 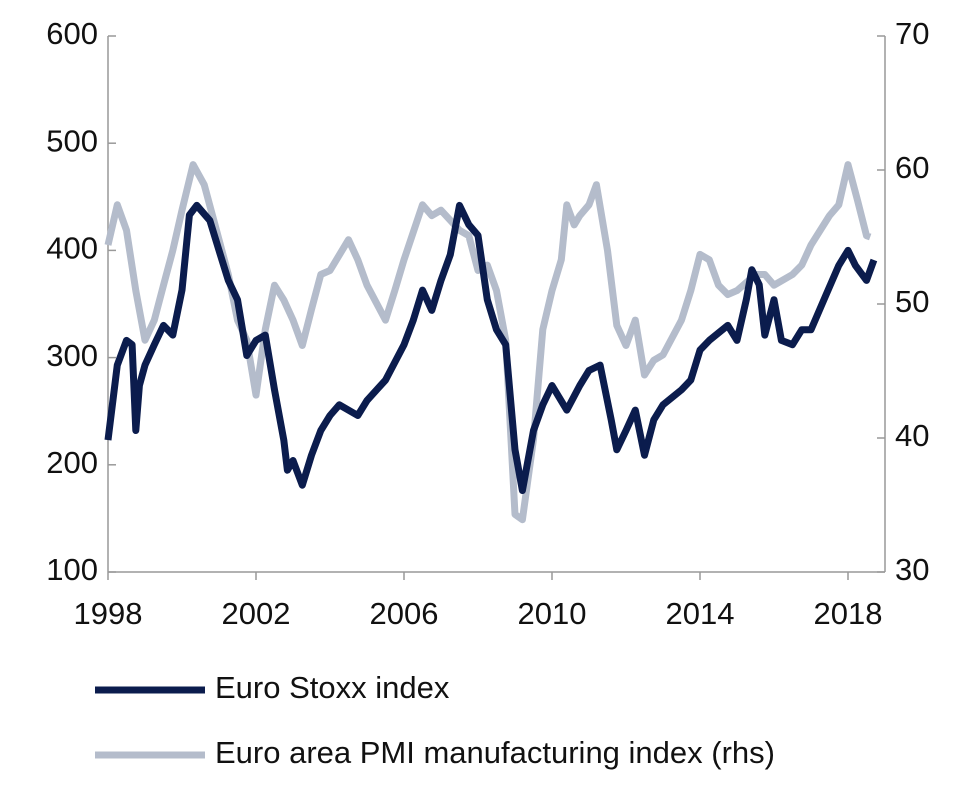 I want to click on y2-tick-label: 30, so click(x=912, y=569).